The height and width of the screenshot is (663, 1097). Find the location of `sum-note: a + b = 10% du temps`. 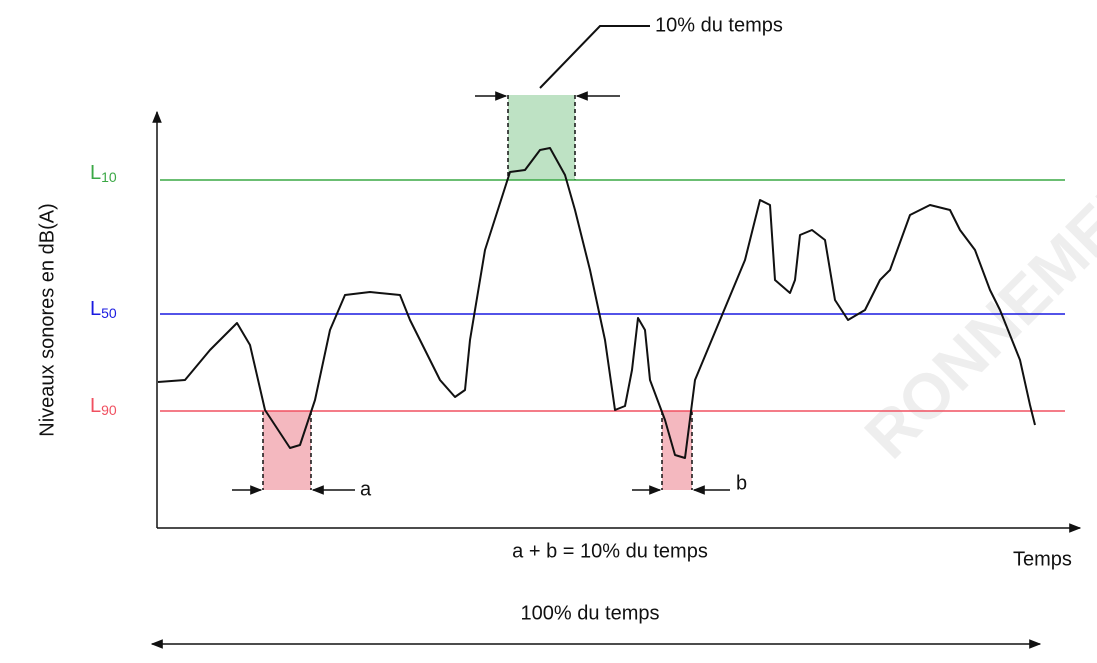

sum-note: a + b = 10% du temps is located at coordinates (610, 551).